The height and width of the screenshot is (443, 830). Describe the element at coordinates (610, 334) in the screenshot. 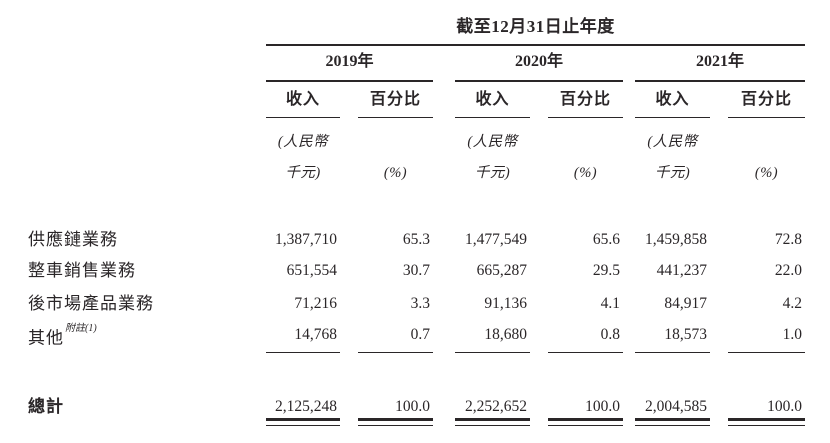

I see `percentage-value: 0.8` at that location.